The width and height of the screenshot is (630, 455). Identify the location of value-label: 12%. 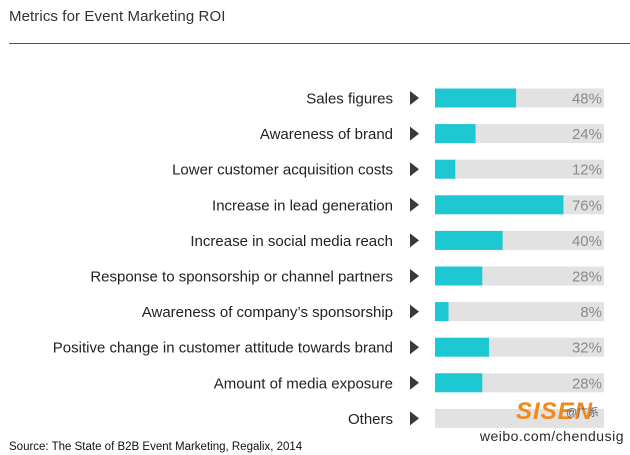
(587, 170).